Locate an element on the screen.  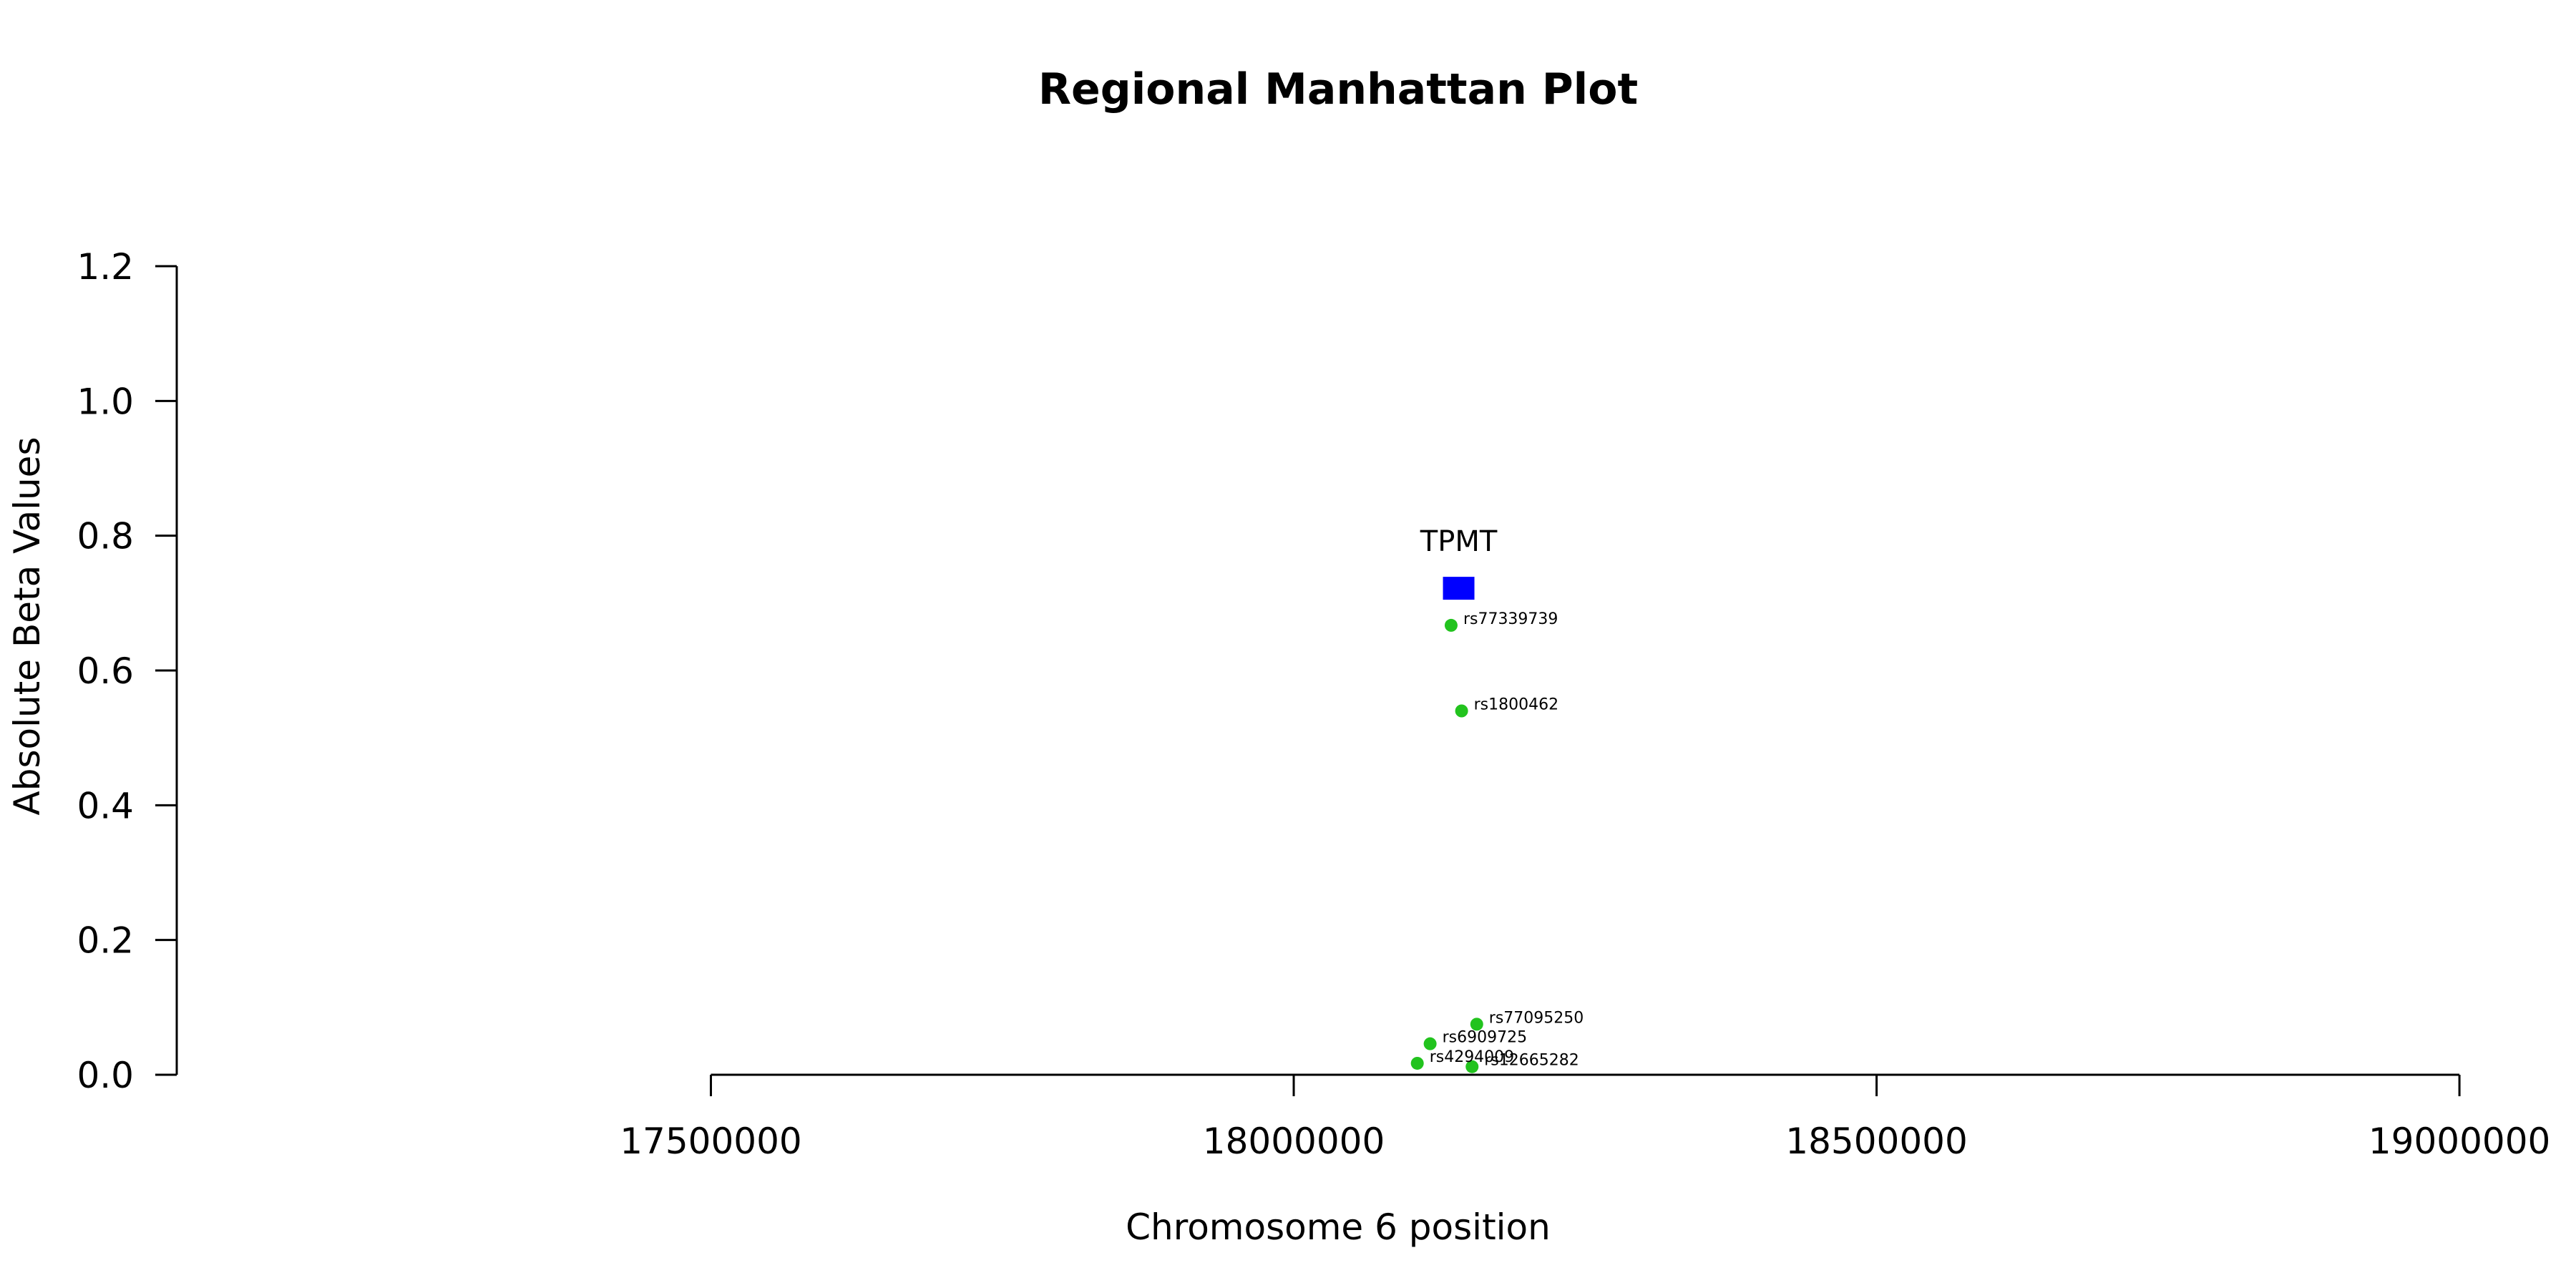
gene-label: TPMT is located at coordinates (1459, 541).